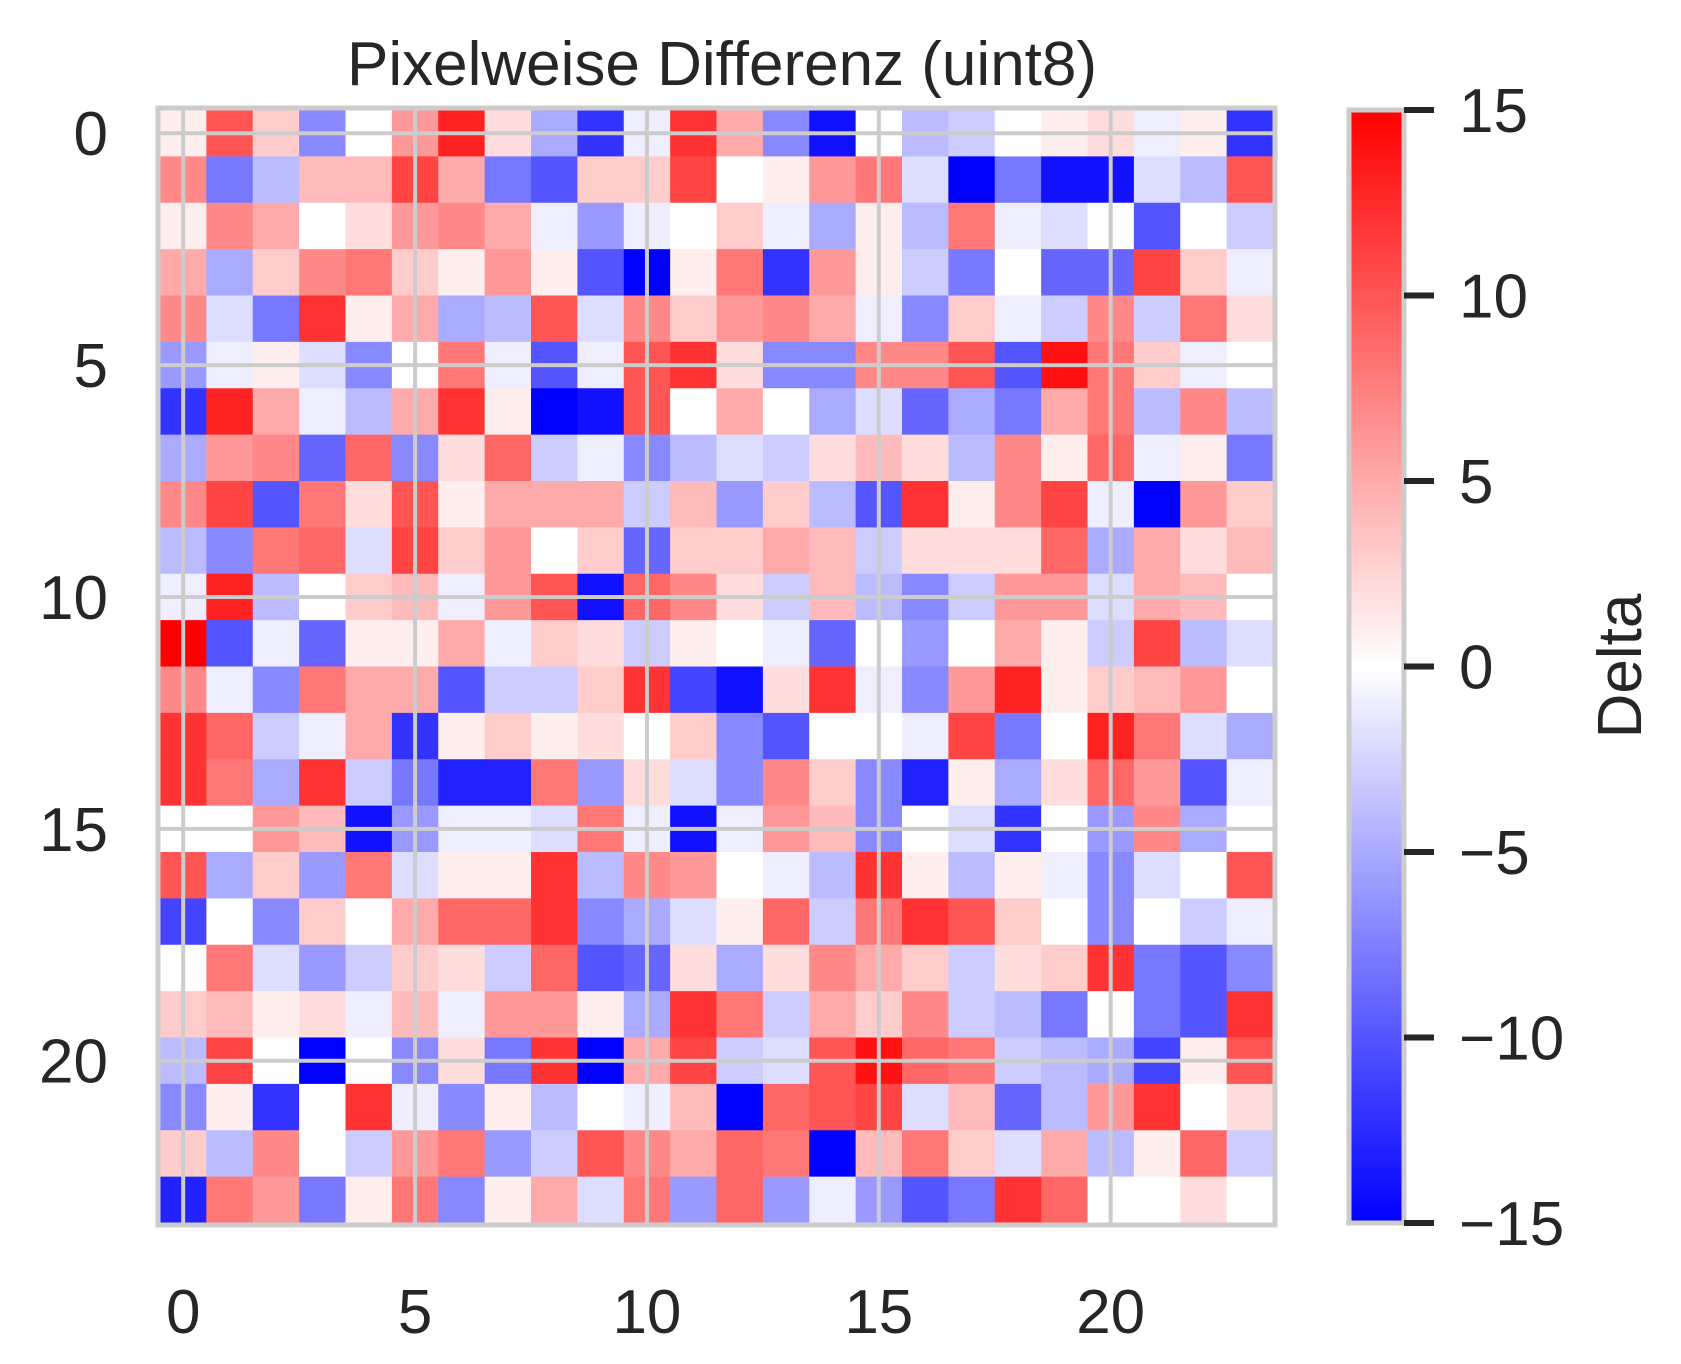 The image size is (1681, 1364). I want to click on colorbar-tick-label: −5, so click(1494, 853).